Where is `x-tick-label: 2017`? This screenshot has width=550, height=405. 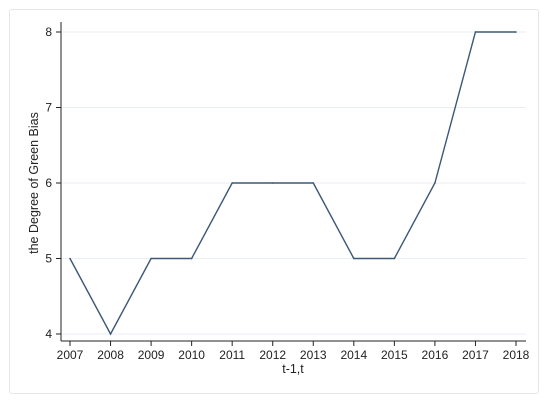
x-tick-label: 2017 is located at coordinates (475, 355).